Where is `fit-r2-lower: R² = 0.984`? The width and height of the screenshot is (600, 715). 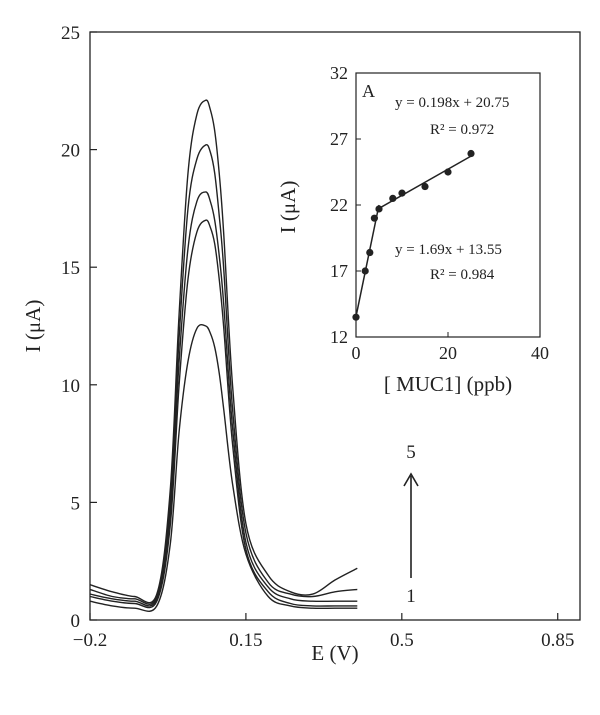
fit-r2-lower: R² = 0.984 is located at coordinates (462, 275).